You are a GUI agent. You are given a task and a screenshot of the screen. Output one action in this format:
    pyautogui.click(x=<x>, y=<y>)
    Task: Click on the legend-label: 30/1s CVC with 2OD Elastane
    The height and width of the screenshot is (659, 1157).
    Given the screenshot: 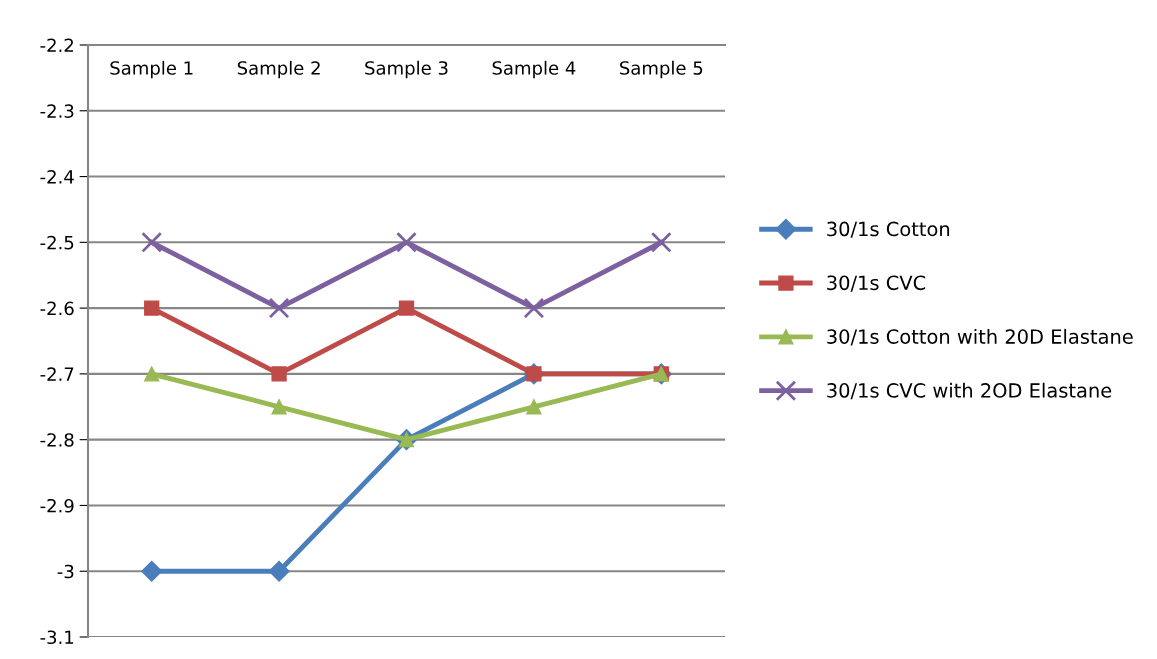 What is the action you would take?
    pyautogui.click(x=969, y=391)
    